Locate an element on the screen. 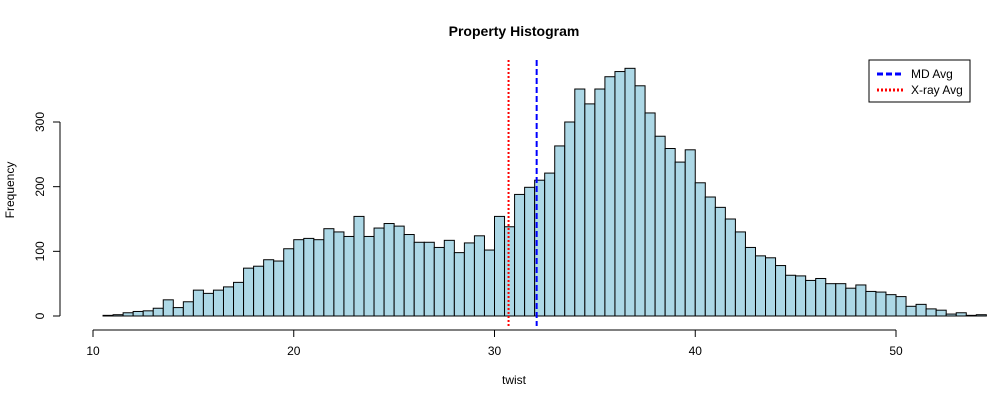 This screenshot has width=1000, height=400. x-tick-label: 20 is located at coordinates (294, 351).